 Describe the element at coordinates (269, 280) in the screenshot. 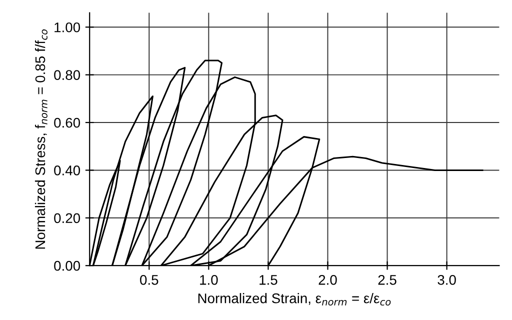

I see `x-tick-label: 1.5` at that location.